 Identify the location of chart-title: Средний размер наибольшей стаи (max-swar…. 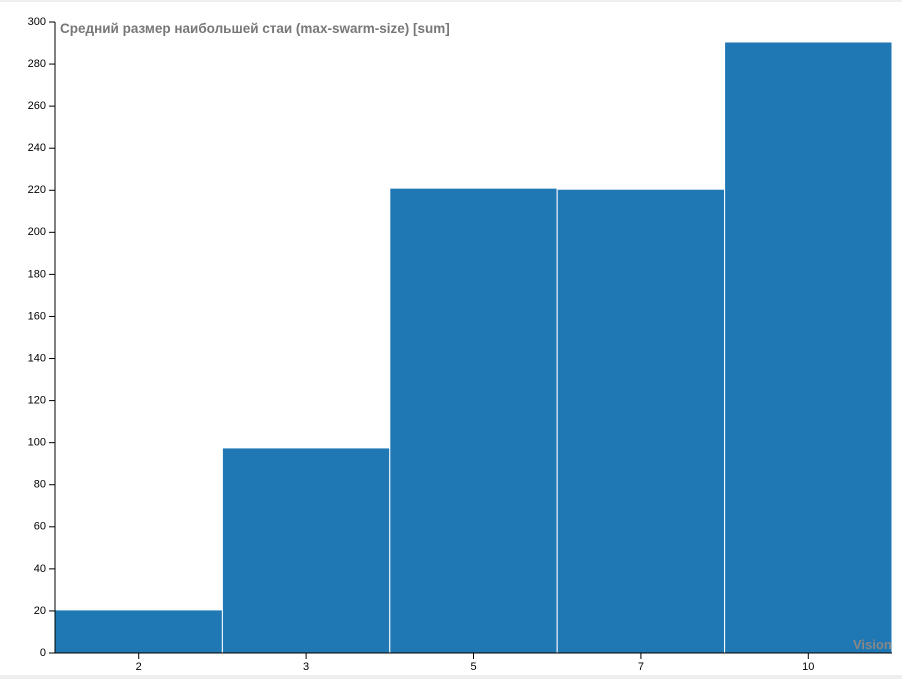
(255, 28).